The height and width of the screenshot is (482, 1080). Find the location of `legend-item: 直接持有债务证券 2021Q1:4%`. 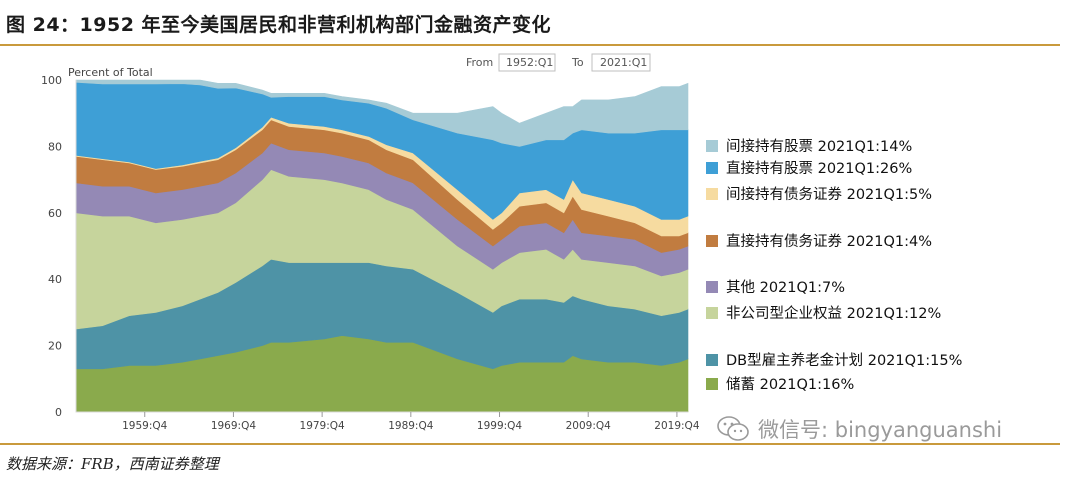

legend-item: 直接持有债务证券 2021Q1:4% is located at coordinates (819, 240).